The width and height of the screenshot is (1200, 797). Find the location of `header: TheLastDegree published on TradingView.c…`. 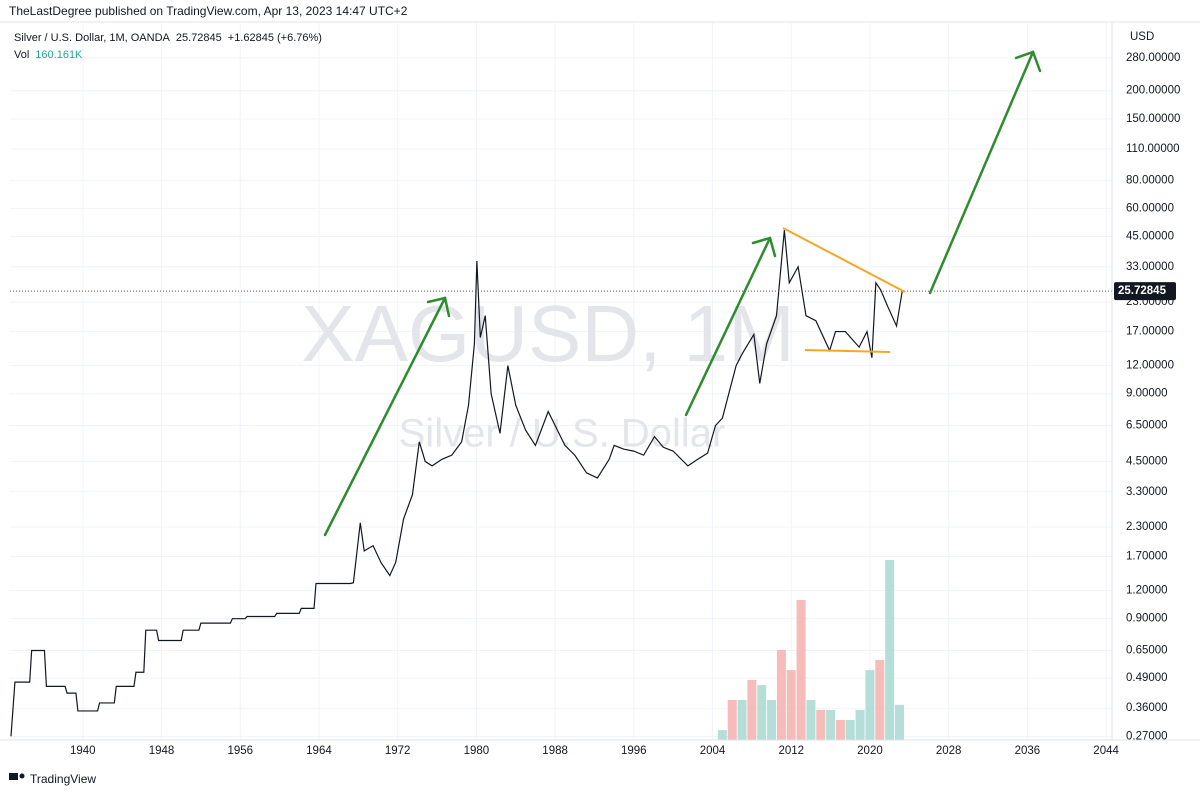

header: TheLastDegree published on TradingView.c… is located at coordinates (208, 11).